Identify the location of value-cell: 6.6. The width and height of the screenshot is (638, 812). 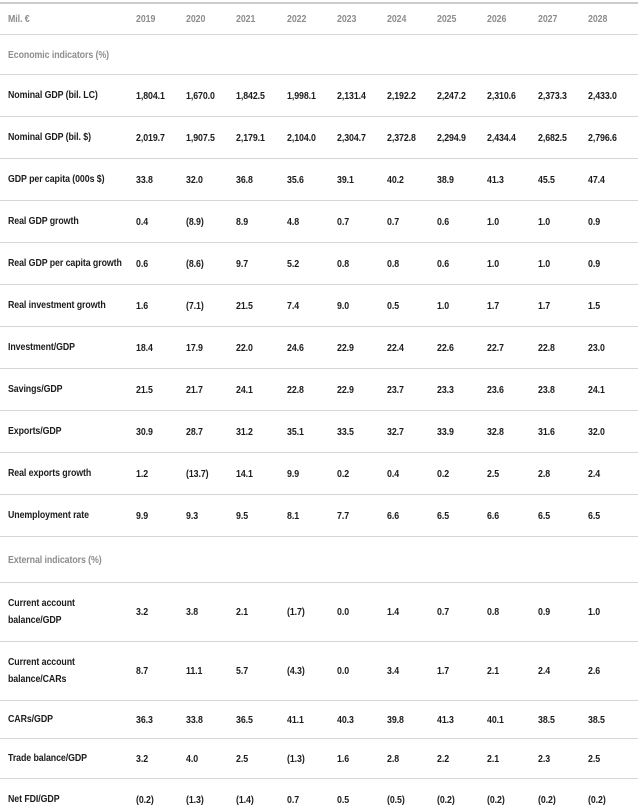
(412, 516).